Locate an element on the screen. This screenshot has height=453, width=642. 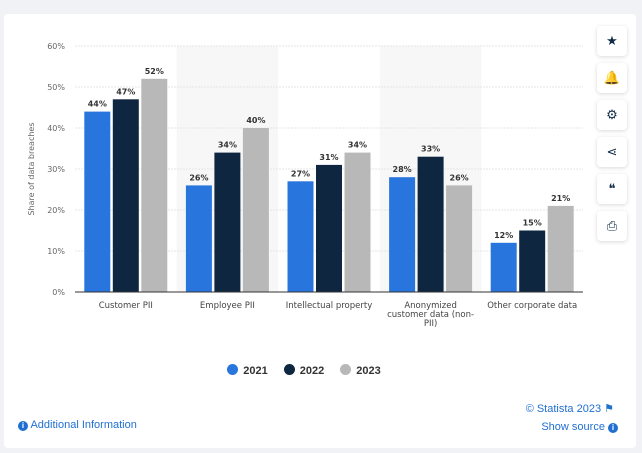
y-tick-label: 20% is located at coordinates (56, 210).